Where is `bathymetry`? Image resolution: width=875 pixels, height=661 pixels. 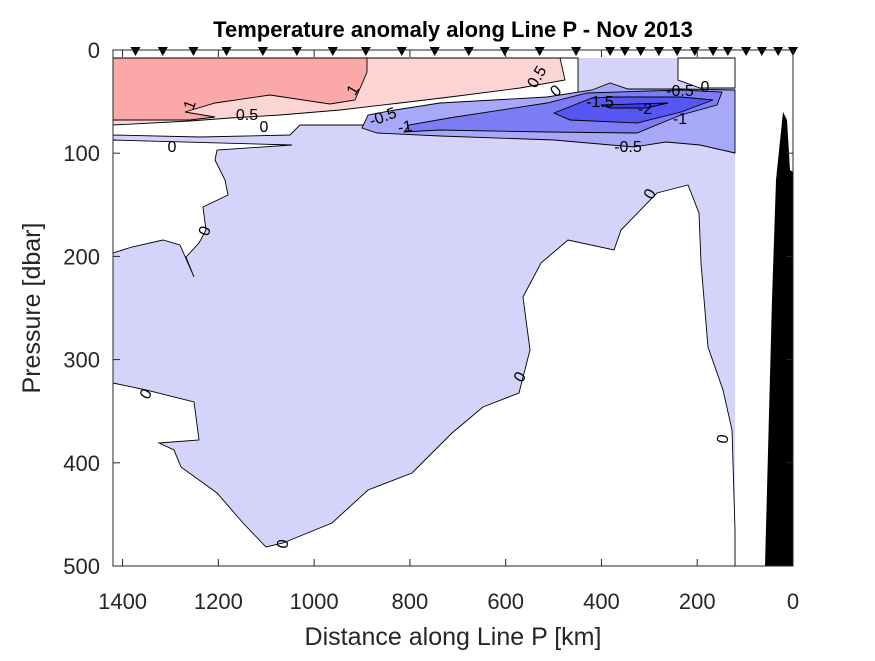
bathymetry is located at coordinates (779, 339).